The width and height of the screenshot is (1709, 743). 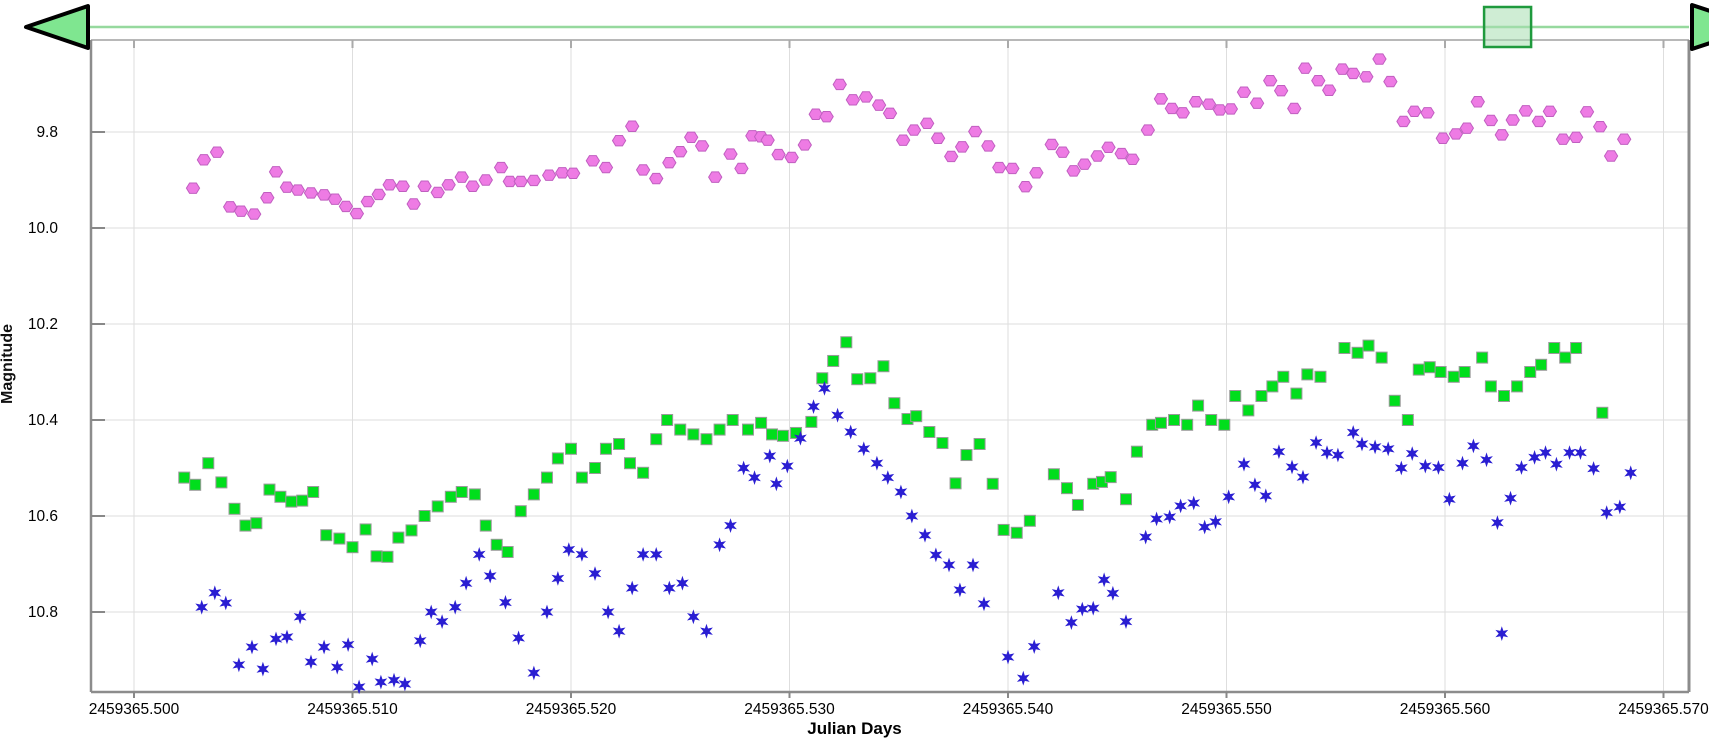 What do you see at coordinates (1507, 27) in the screenshot?
I see `scrollbar-thumb` at bounding box center [1507, 27].